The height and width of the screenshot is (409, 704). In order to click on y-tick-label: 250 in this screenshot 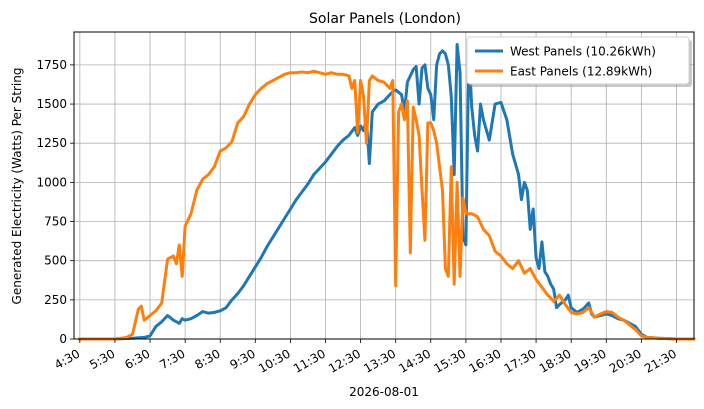, I will do `click(55, 300)`.